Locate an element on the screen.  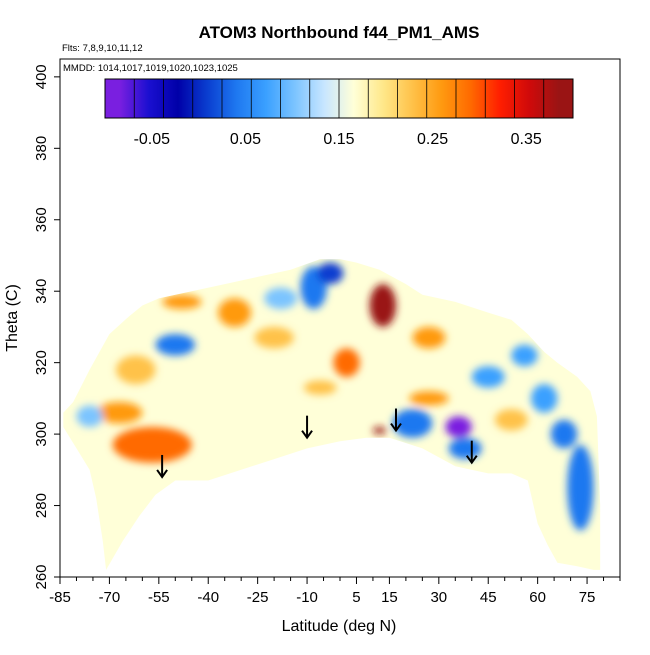
y-tick-label: 320 is located at coordinates (41, 362).